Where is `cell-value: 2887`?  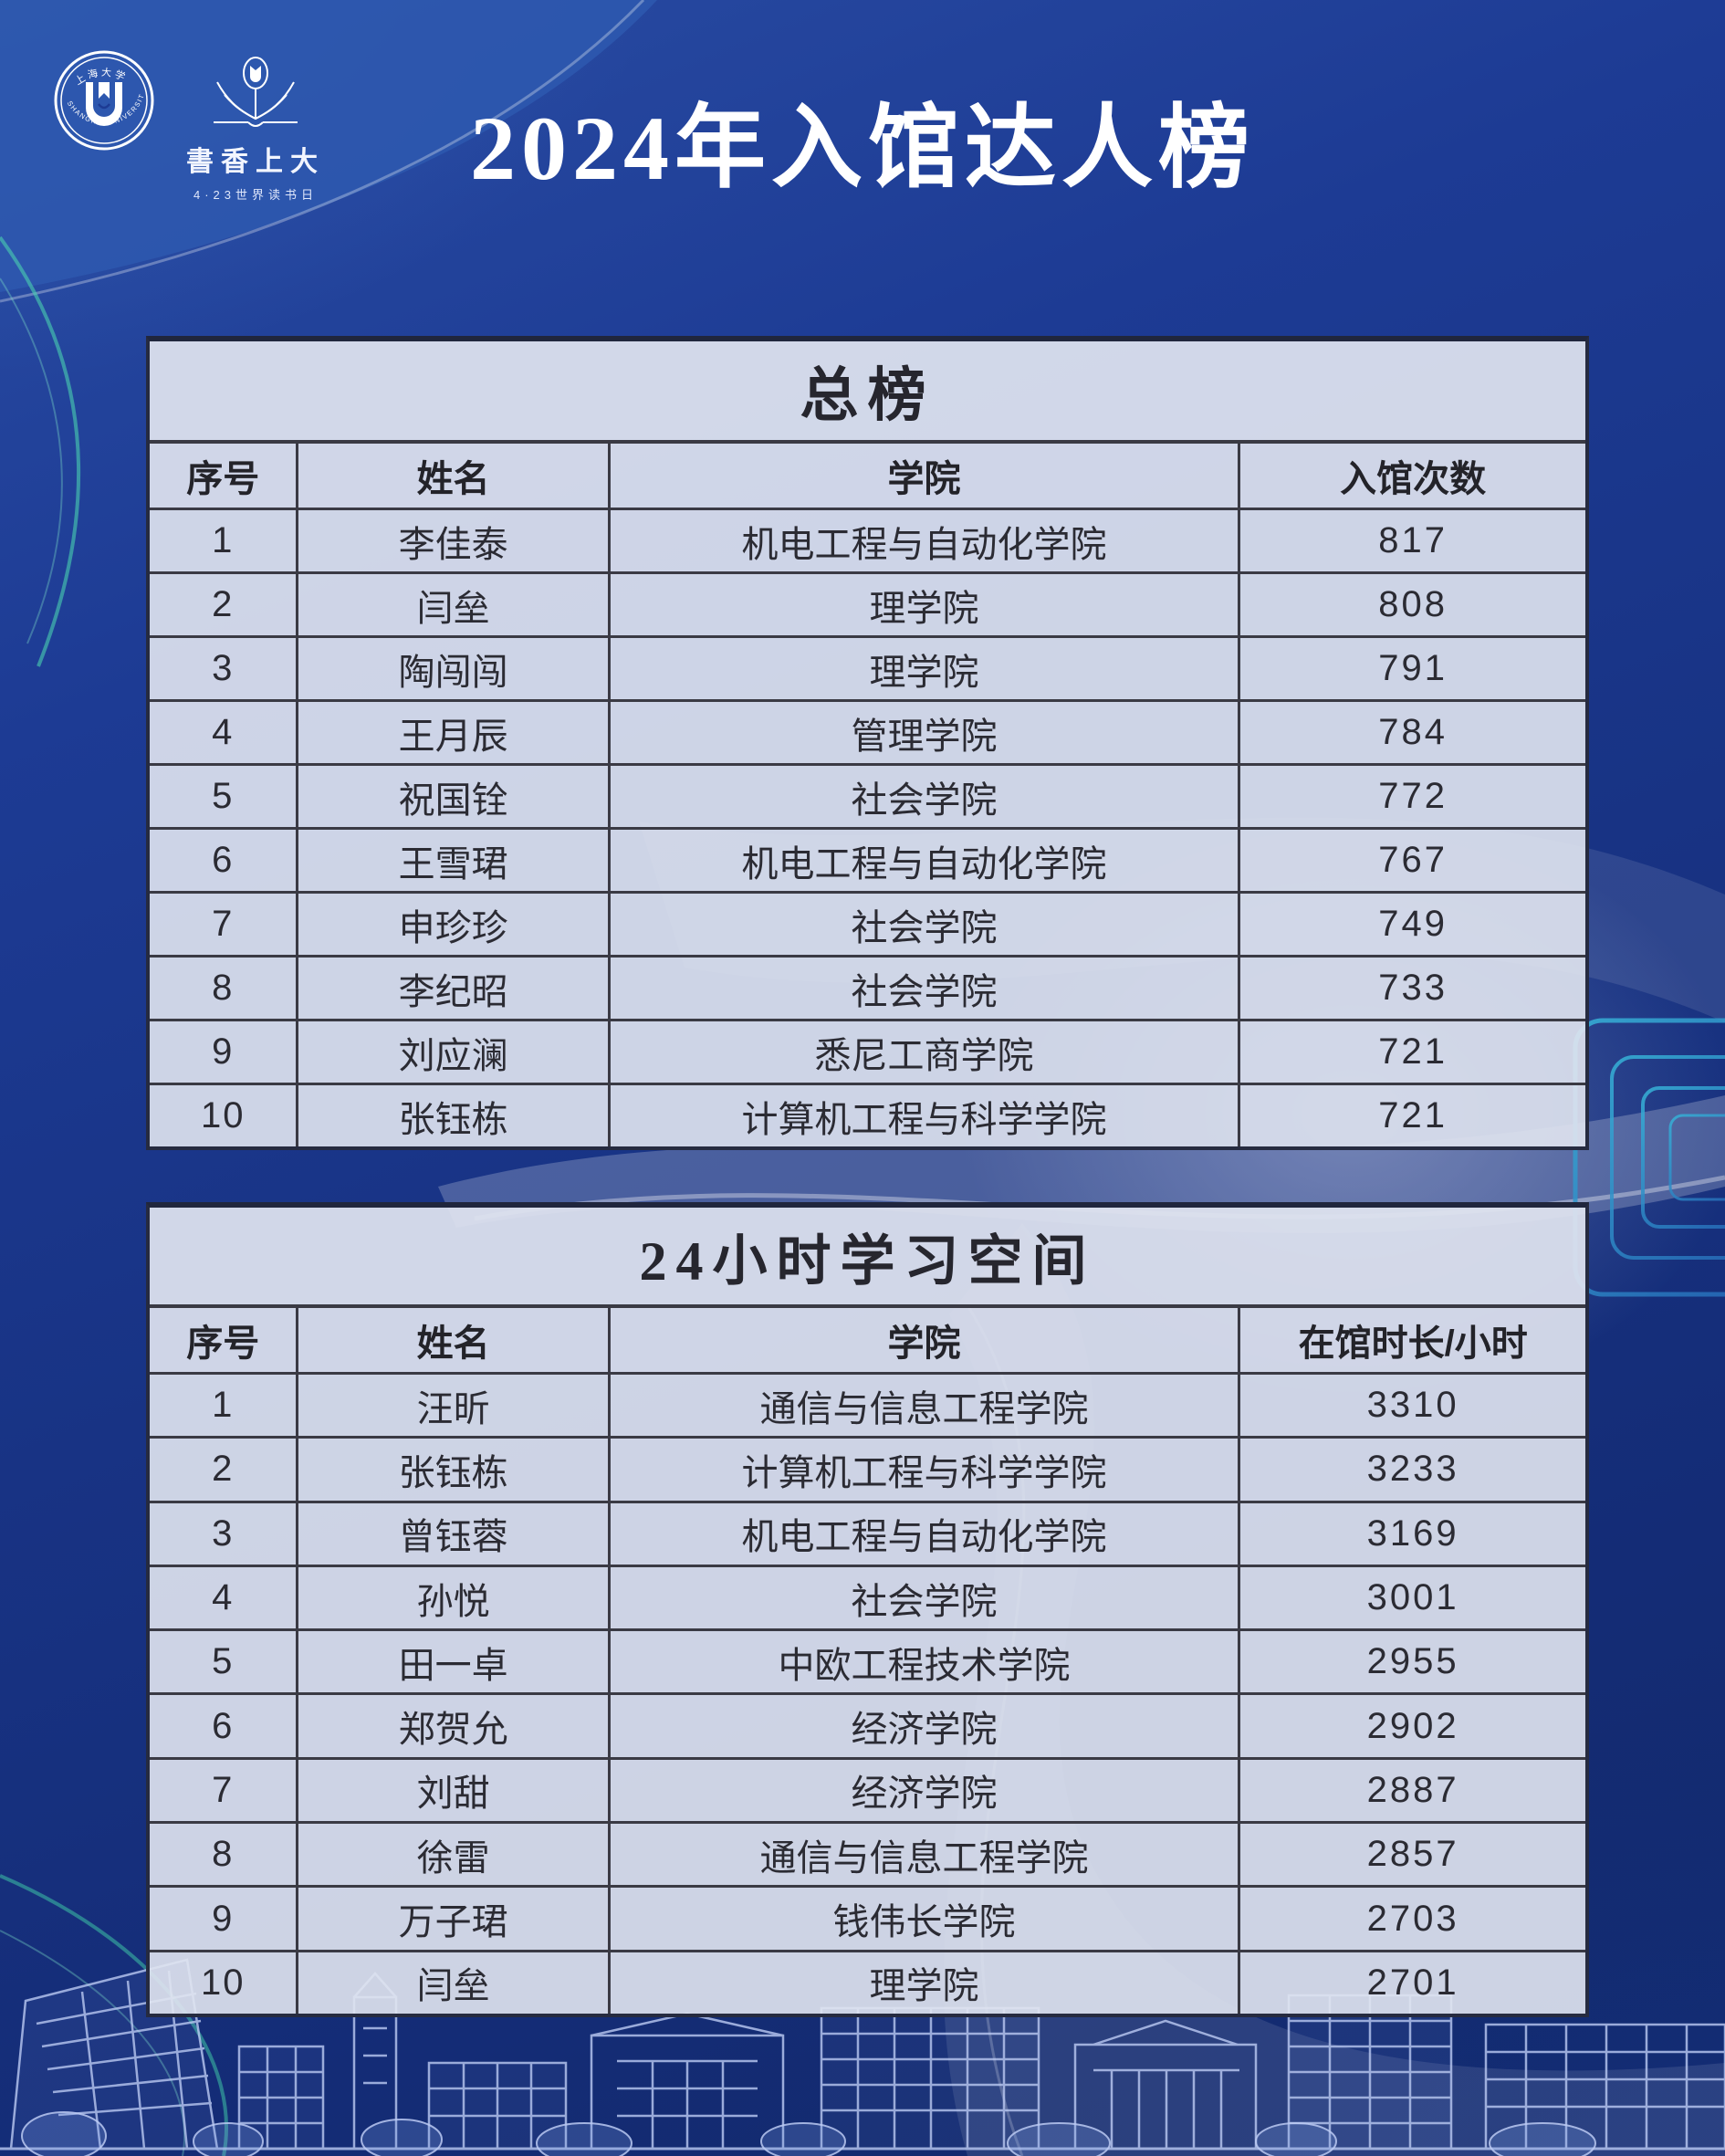
cell-value: 2887 is located at coordinates (1411, 1791).